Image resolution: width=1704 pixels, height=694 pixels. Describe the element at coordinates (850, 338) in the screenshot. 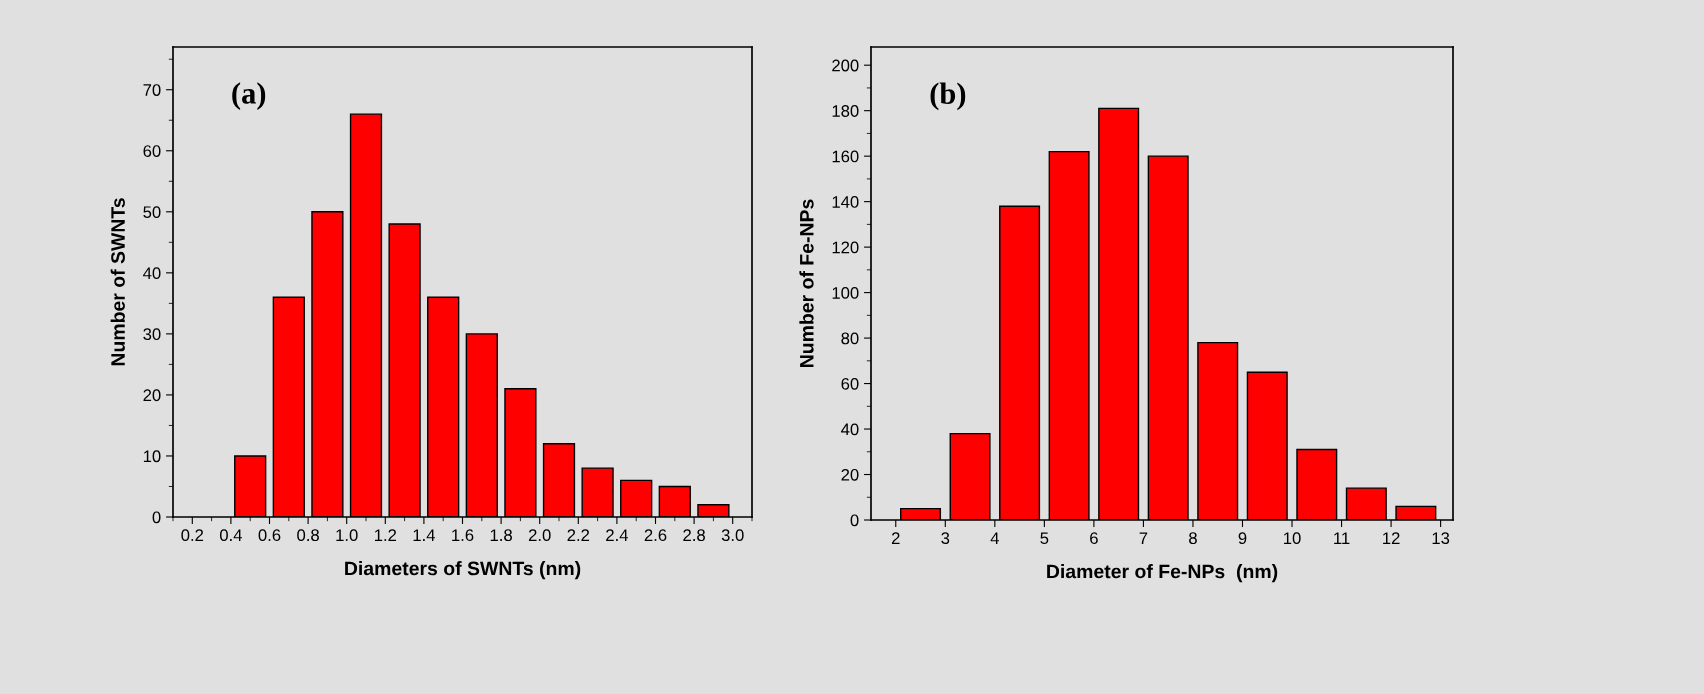

I see `y-tick-label: 80` at that location.